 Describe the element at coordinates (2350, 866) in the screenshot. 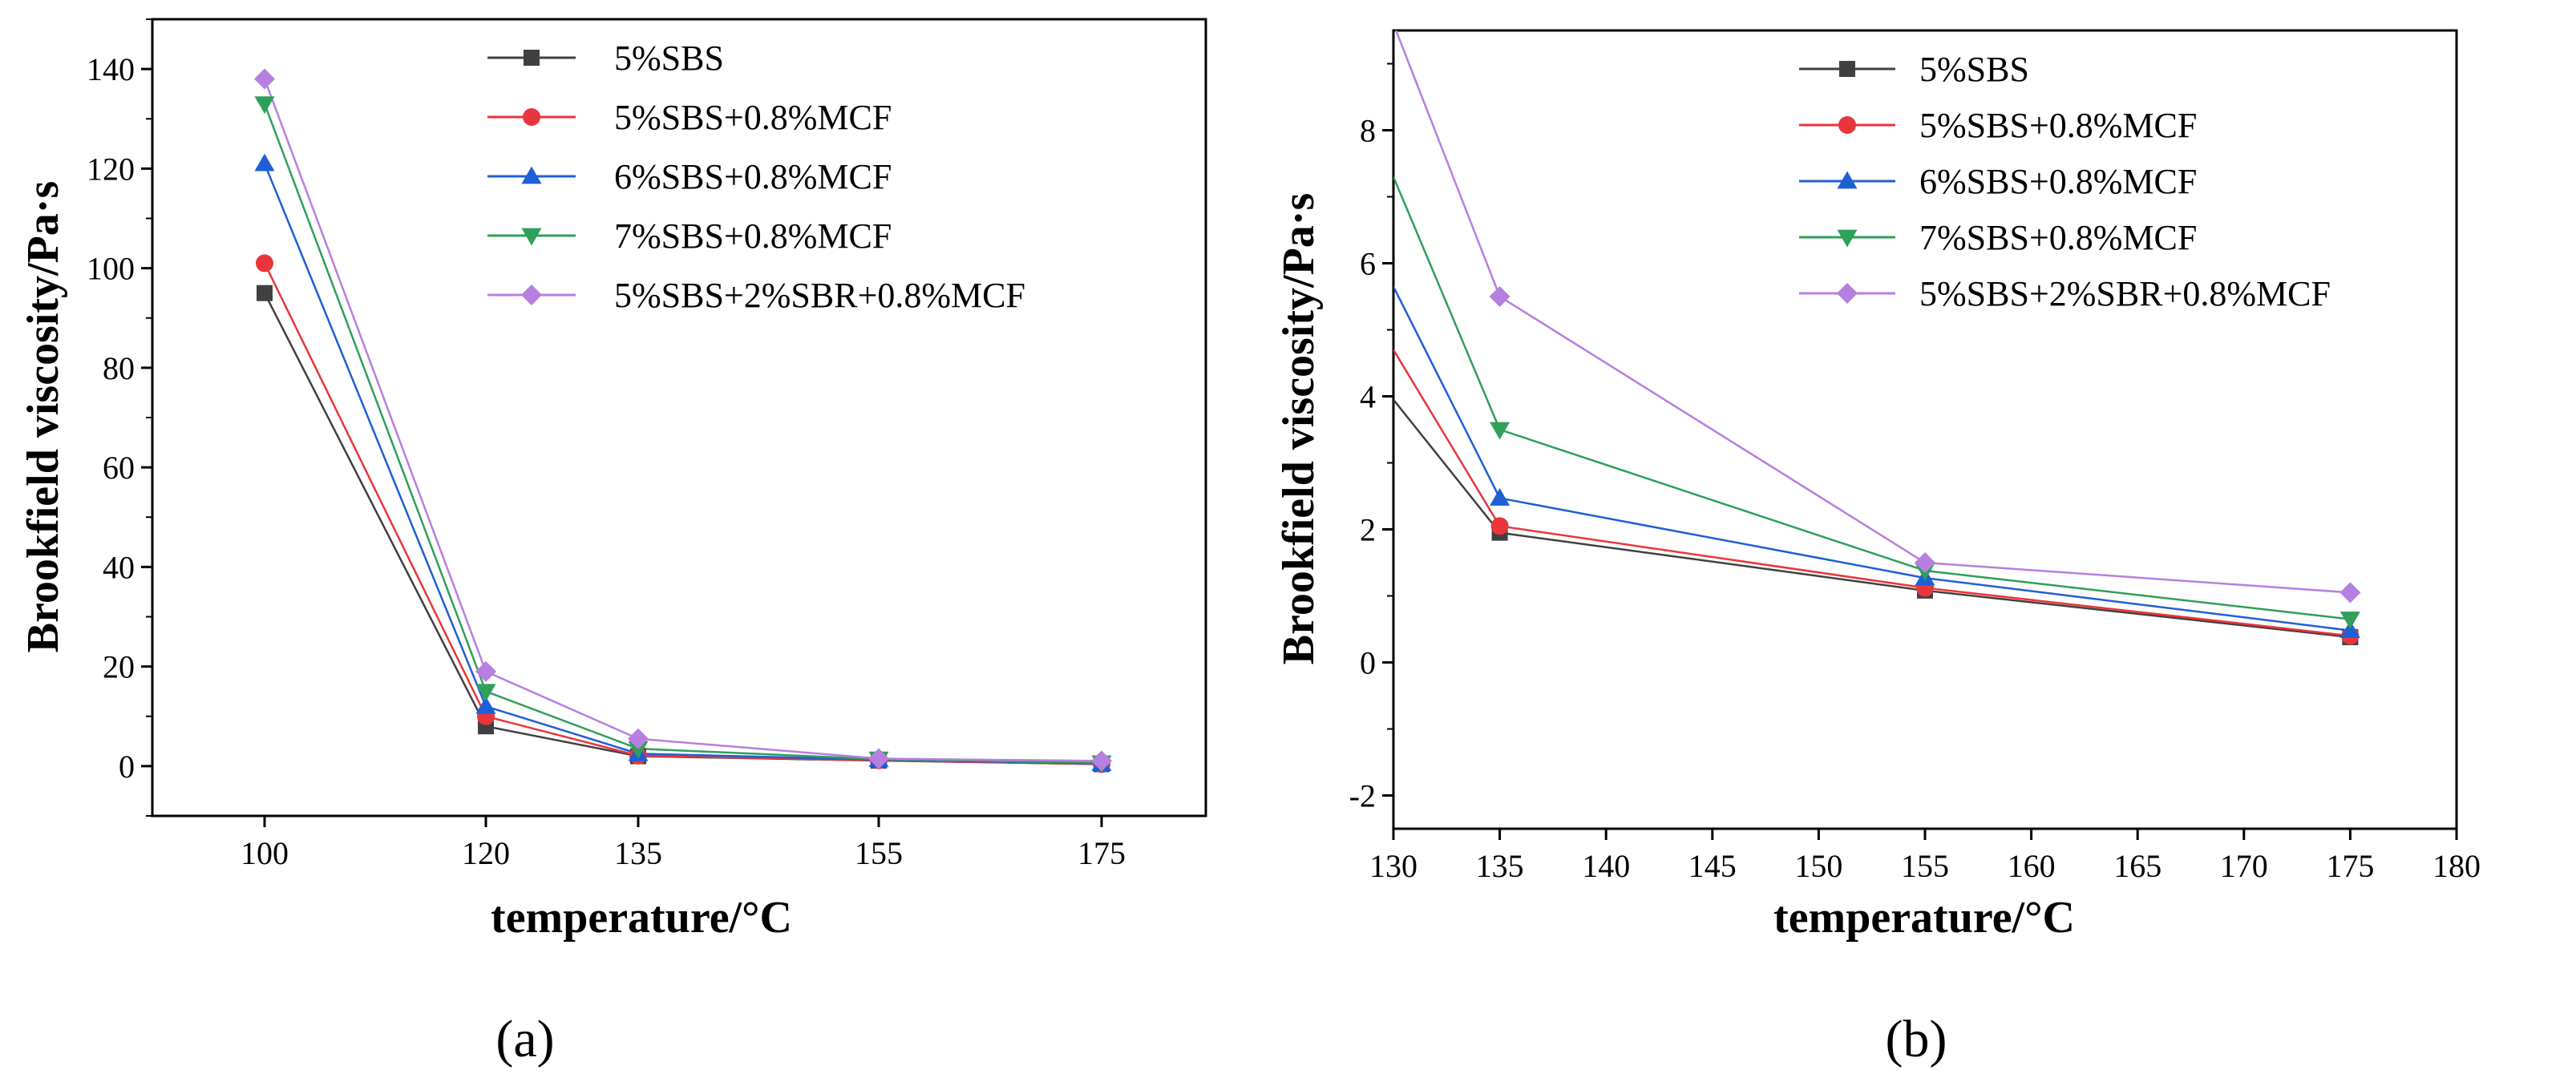

I see `x-tick-label-b: 175` at that location.